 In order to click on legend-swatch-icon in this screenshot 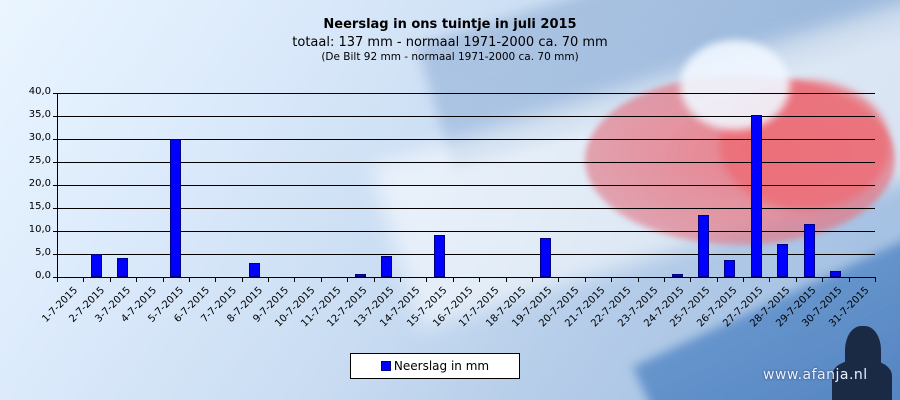, I will do `click(385, 366)`.